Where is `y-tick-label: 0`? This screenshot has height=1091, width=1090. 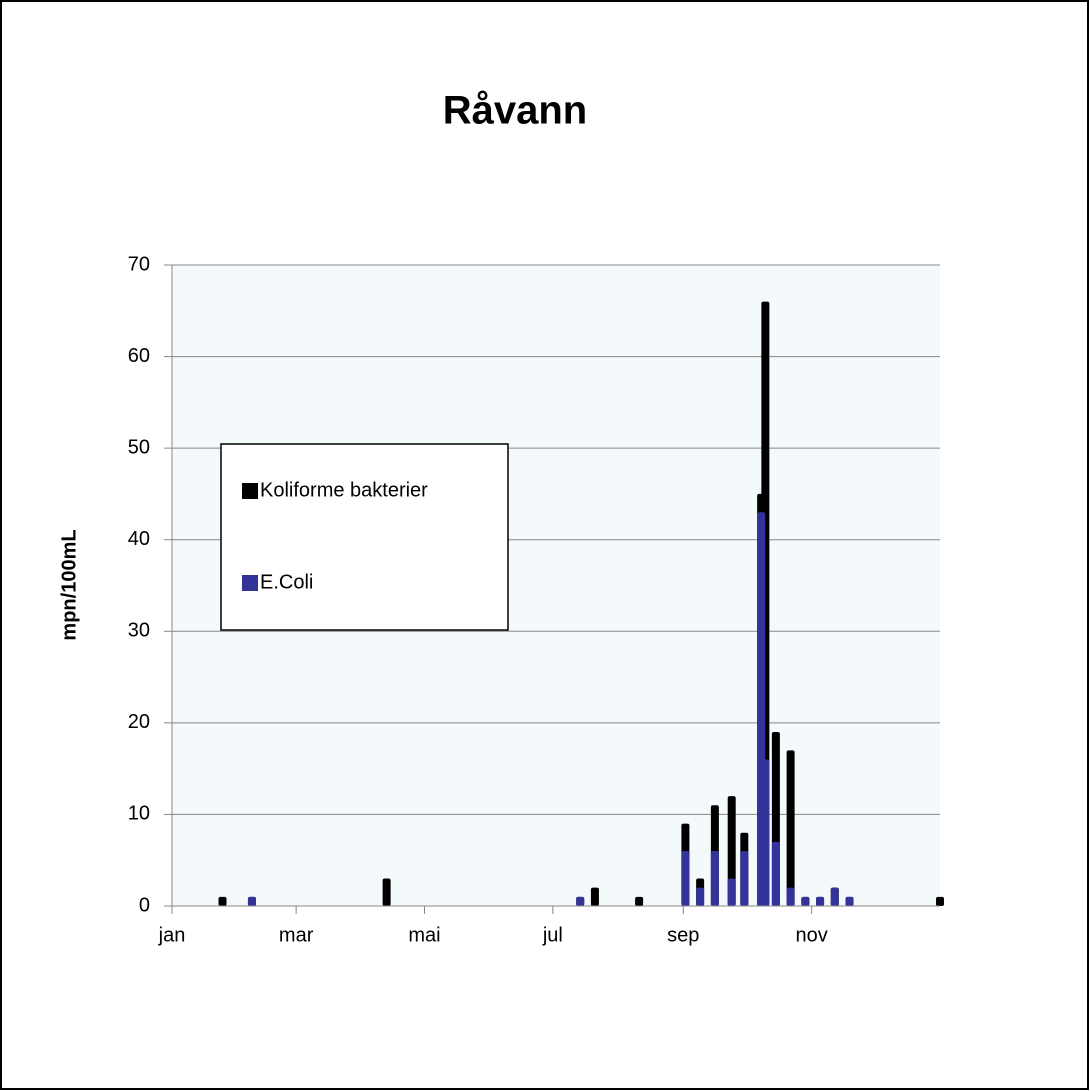 y-tick-label: 0 is located at coordinates (144, 905).